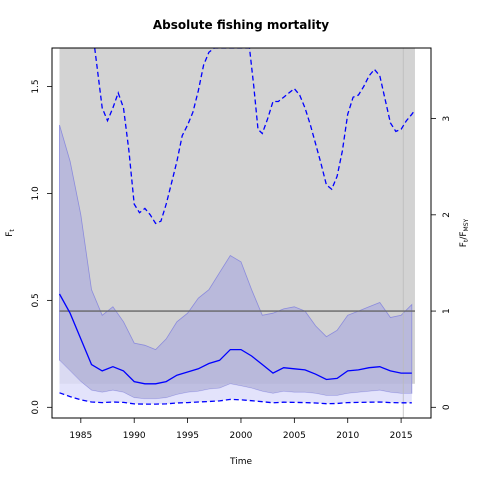  Describe the element at coordinates (347, 436) in the screenshot. I see `x-tick-label: 2010` at that location.